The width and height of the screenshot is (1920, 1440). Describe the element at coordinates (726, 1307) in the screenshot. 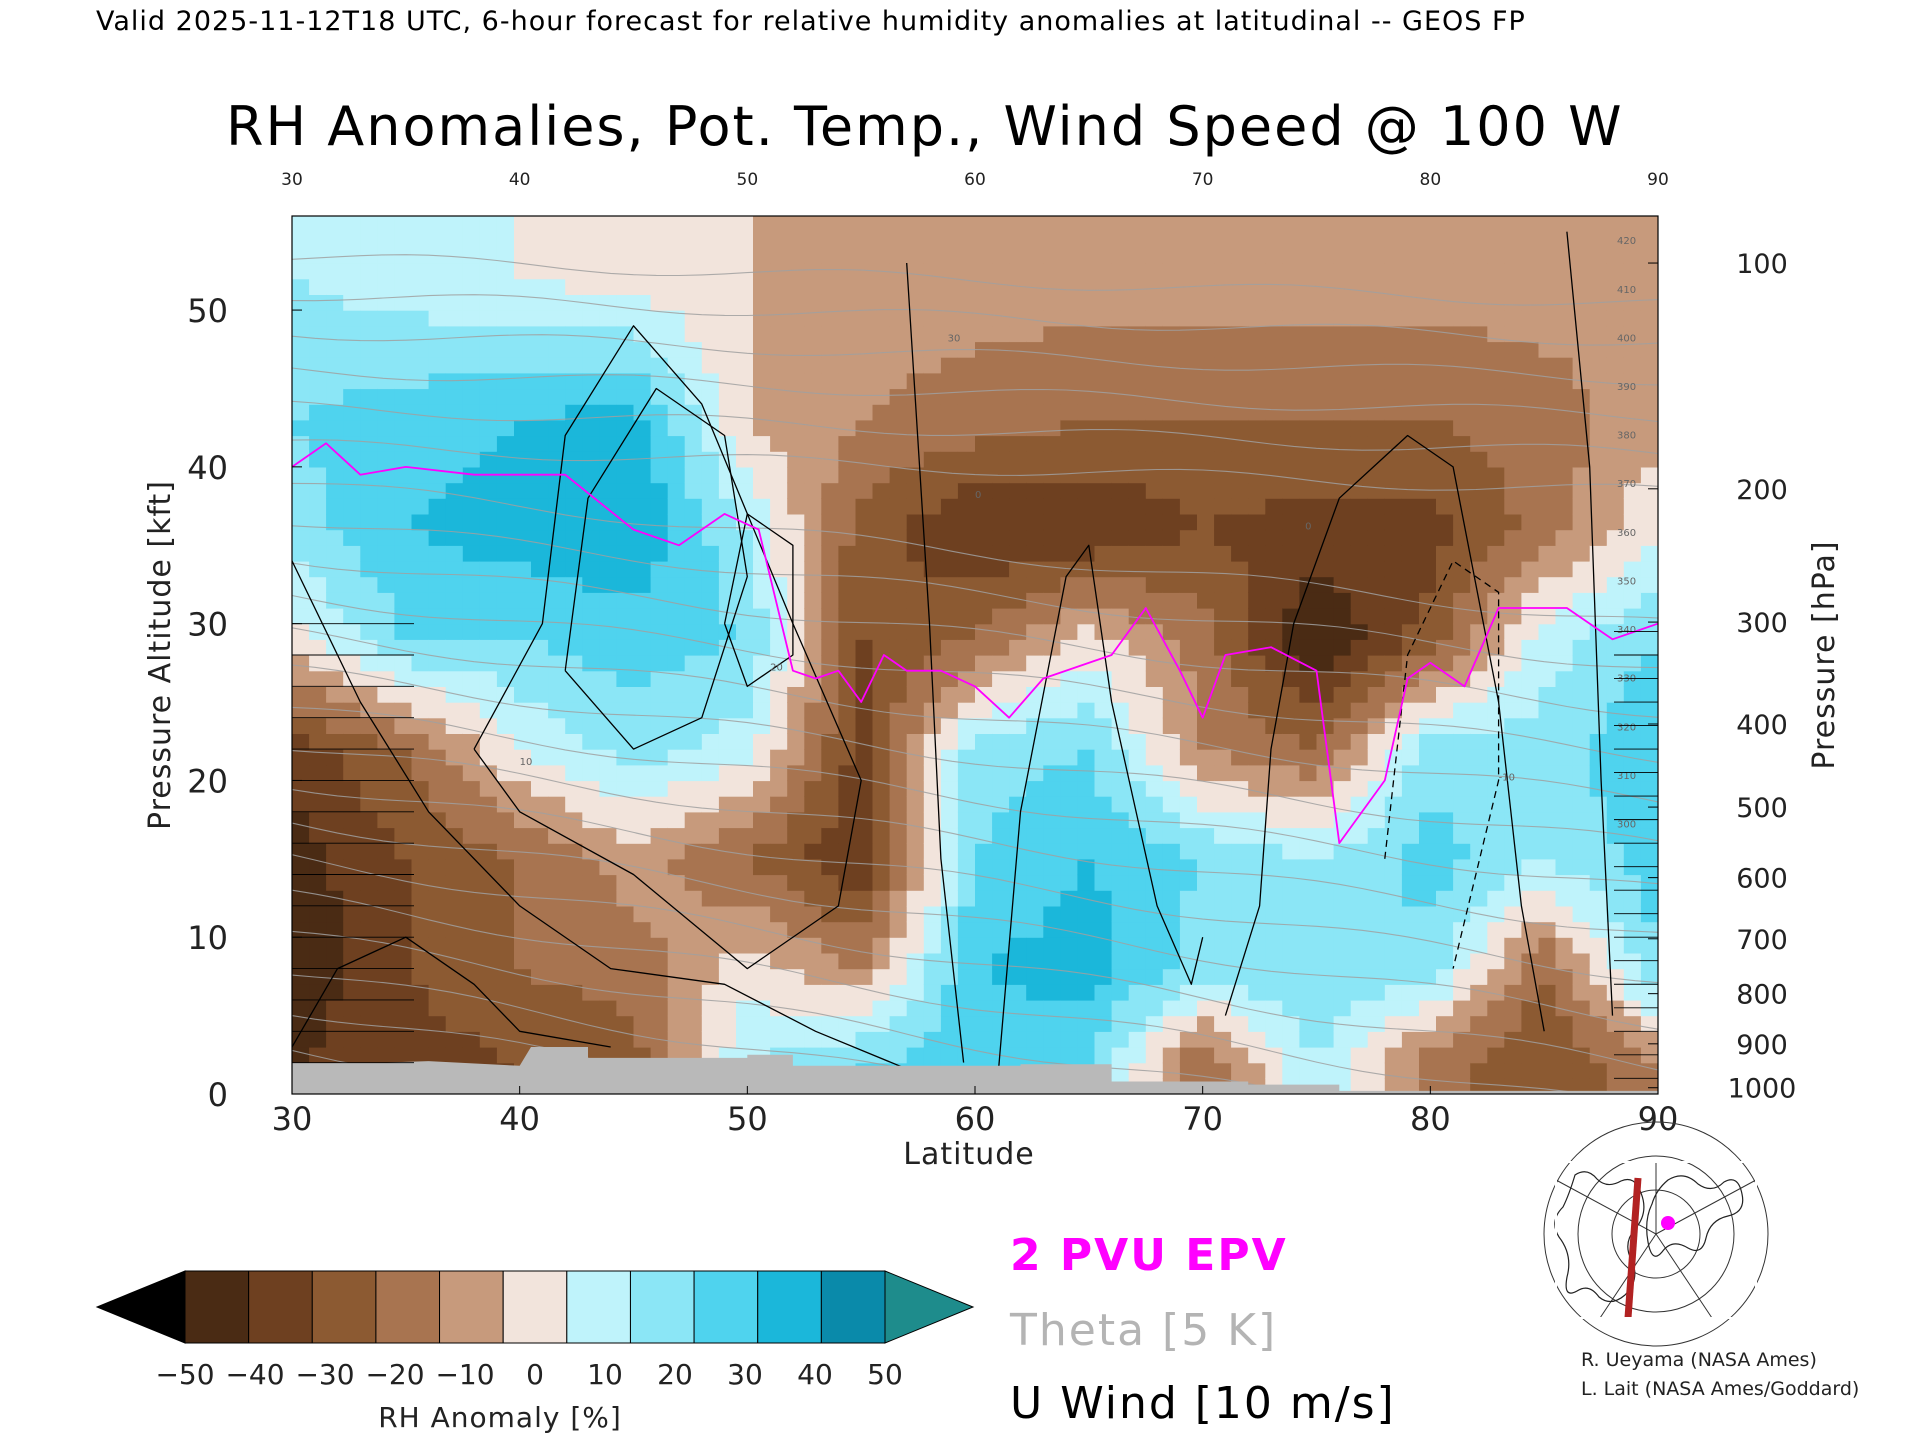

I see `colorbar-swatch` at that location.